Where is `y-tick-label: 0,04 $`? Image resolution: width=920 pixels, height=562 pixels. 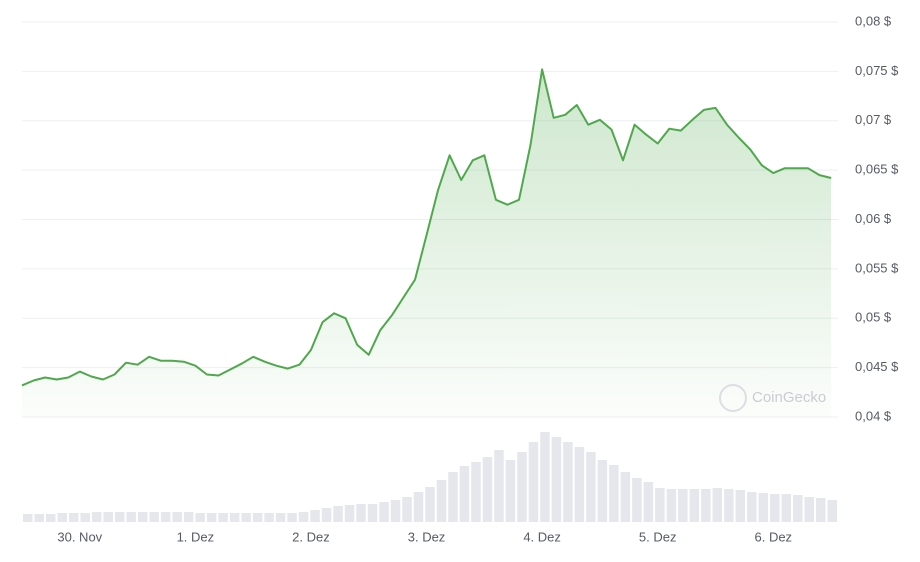 y-tick-label: 0,04 $ is located at coordinates (873, 415).